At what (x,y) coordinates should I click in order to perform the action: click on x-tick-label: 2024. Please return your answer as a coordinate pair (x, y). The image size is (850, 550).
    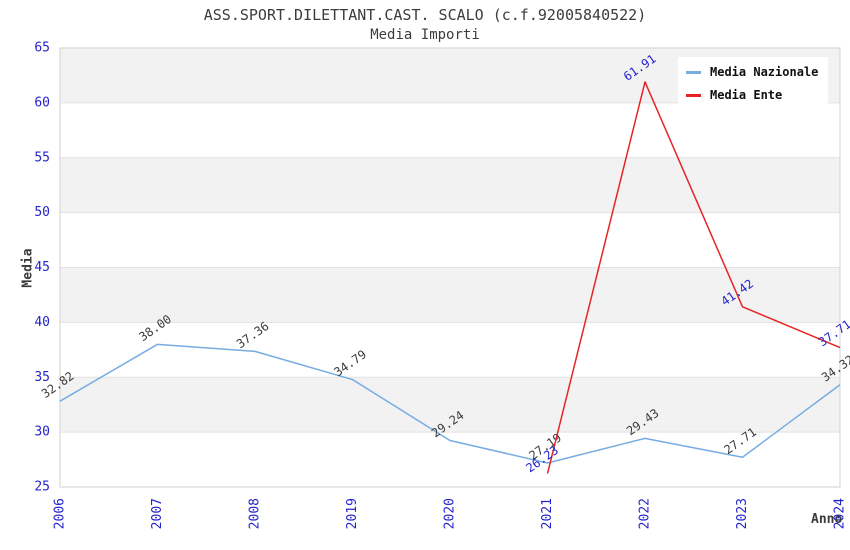
    Looking at the image, I should click on (840, 513).